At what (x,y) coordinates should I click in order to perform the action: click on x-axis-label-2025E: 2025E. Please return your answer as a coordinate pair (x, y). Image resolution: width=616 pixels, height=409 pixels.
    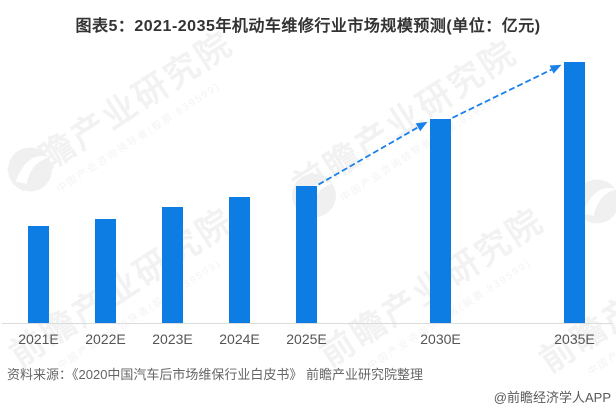
    Looking at the image, I should click on (306, 339).